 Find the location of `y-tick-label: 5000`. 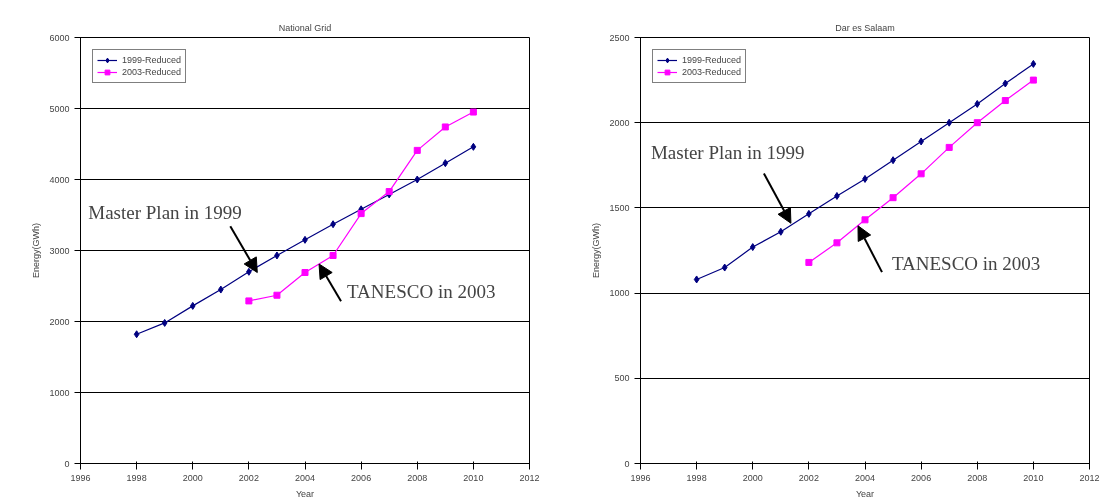

y-tick-label: 5000 is located at coordinates (59, 108).